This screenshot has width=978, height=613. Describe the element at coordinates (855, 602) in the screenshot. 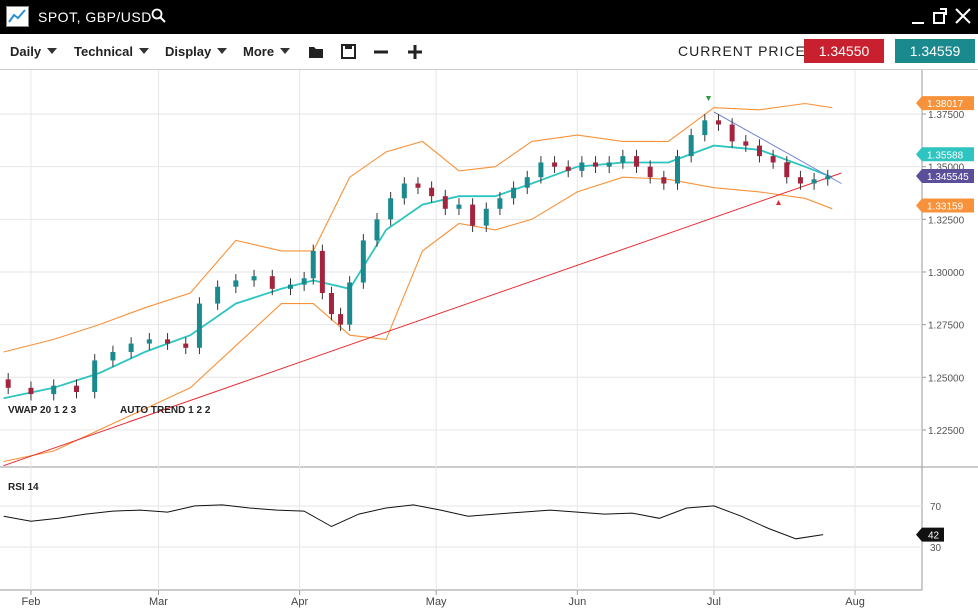

I see `x-tick-label: Aug` at that location.